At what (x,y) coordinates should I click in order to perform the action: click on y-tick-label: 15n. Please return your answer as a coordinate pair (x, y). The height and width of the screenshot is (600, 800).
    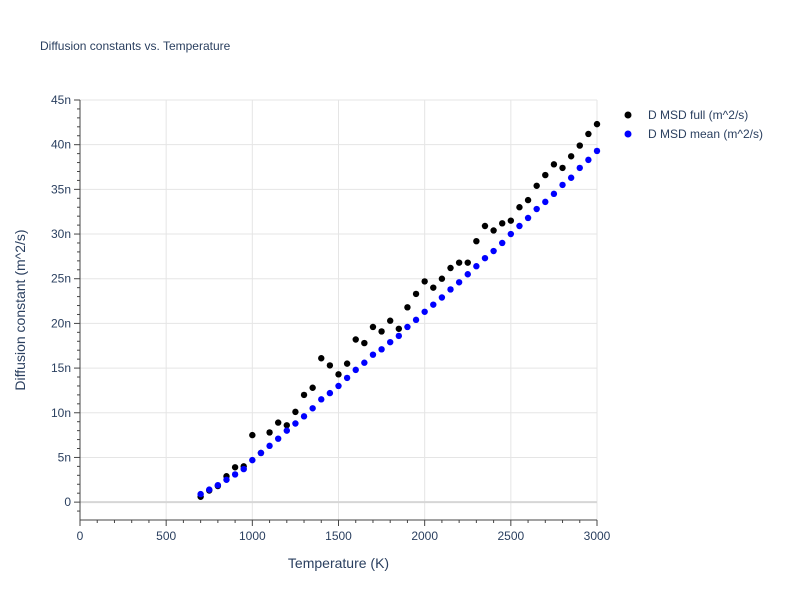
    Looking at the image, I should click on (61, 368).